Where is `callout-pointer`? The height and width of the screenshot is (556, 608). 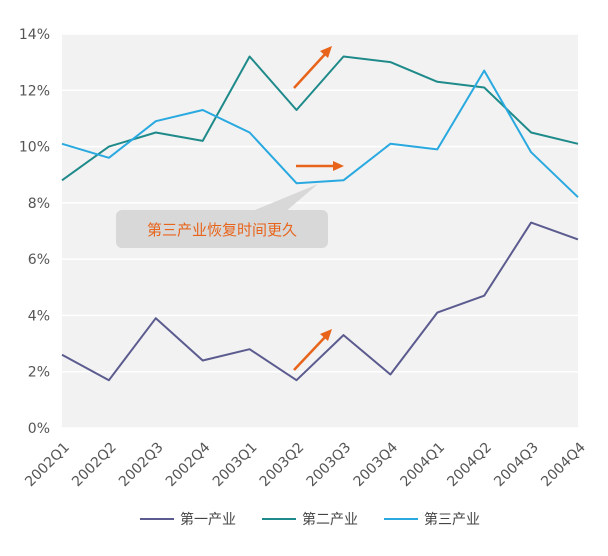 callout-pointer is located at coordinates (284, 198).